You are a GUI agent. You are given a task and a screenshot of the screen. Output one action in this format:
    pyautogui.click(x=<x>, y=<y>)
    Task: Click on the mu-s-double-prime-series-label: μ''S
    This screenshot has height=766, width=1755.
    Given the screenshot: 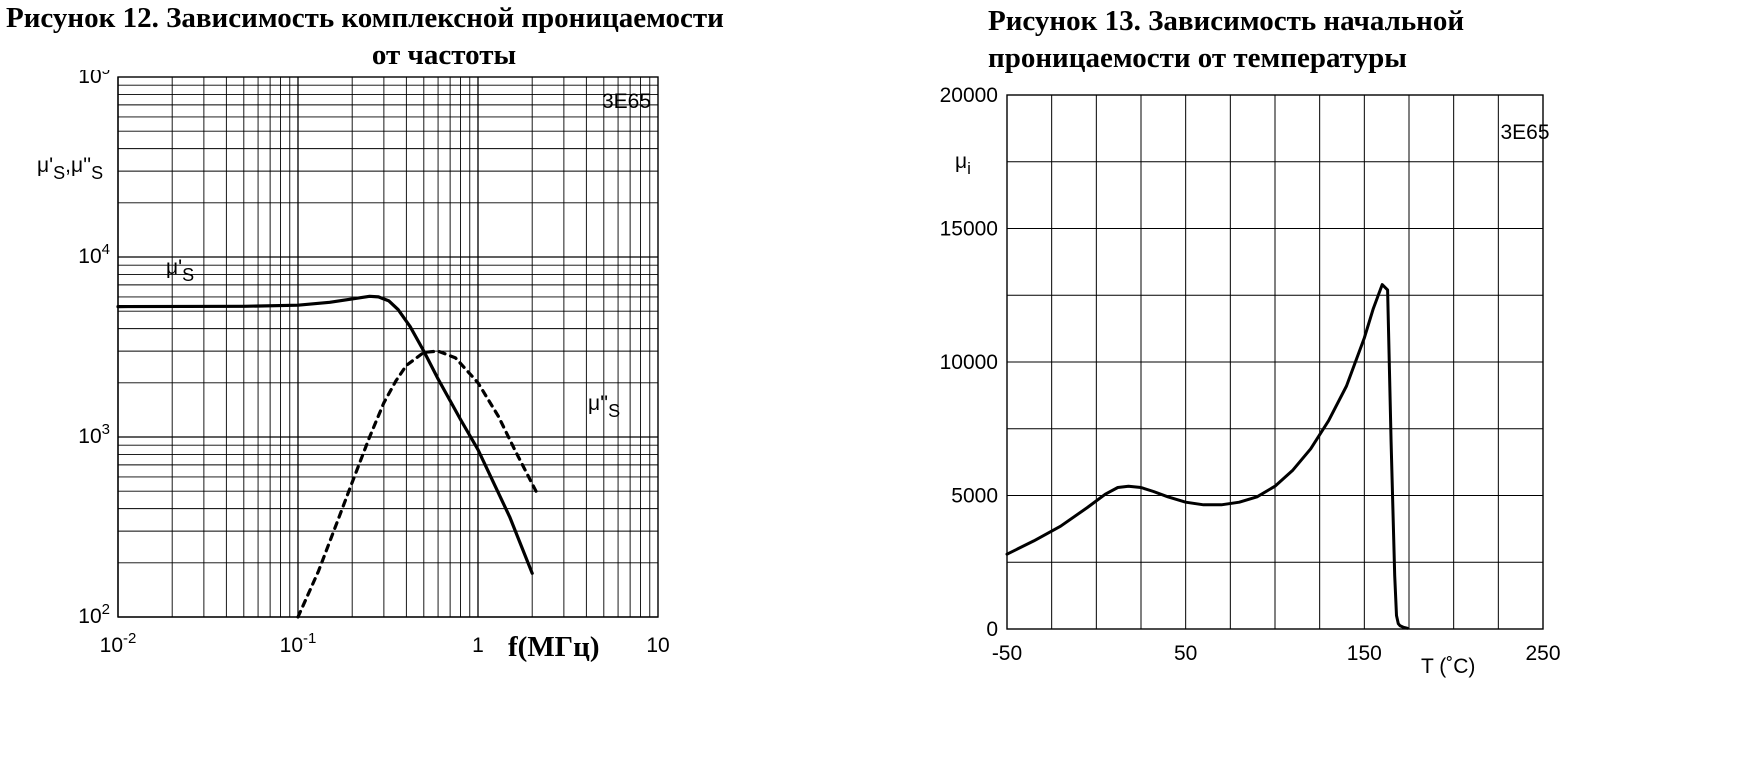 What is the action you would take?
    pyautogui.click(x=604, y=406)
    